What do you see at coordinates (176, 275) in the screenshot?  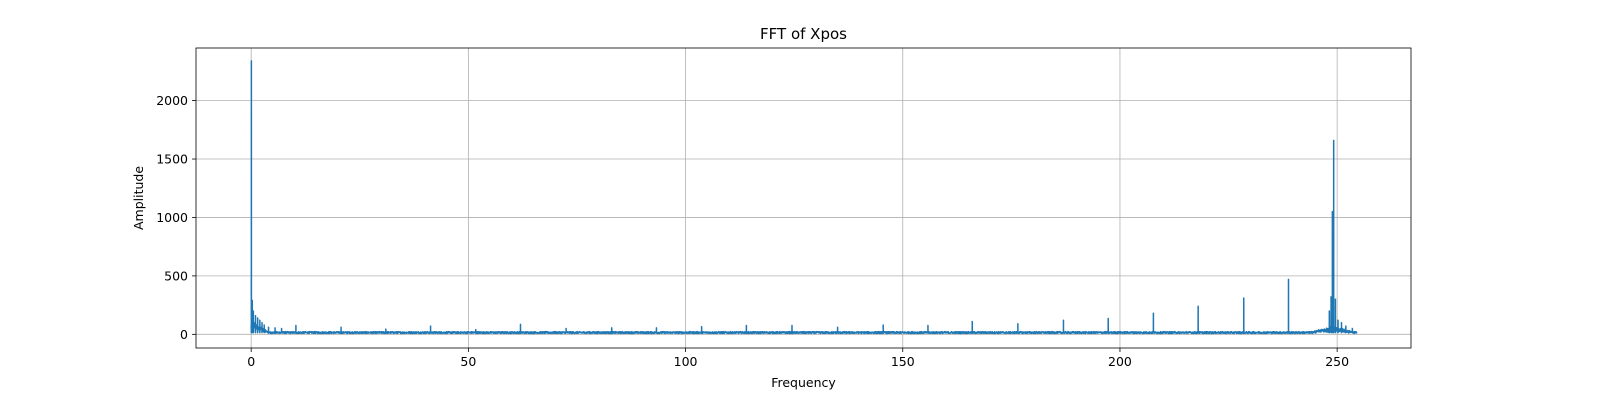 I see `y-tick-label: 500` at bounding box center [176, 275].